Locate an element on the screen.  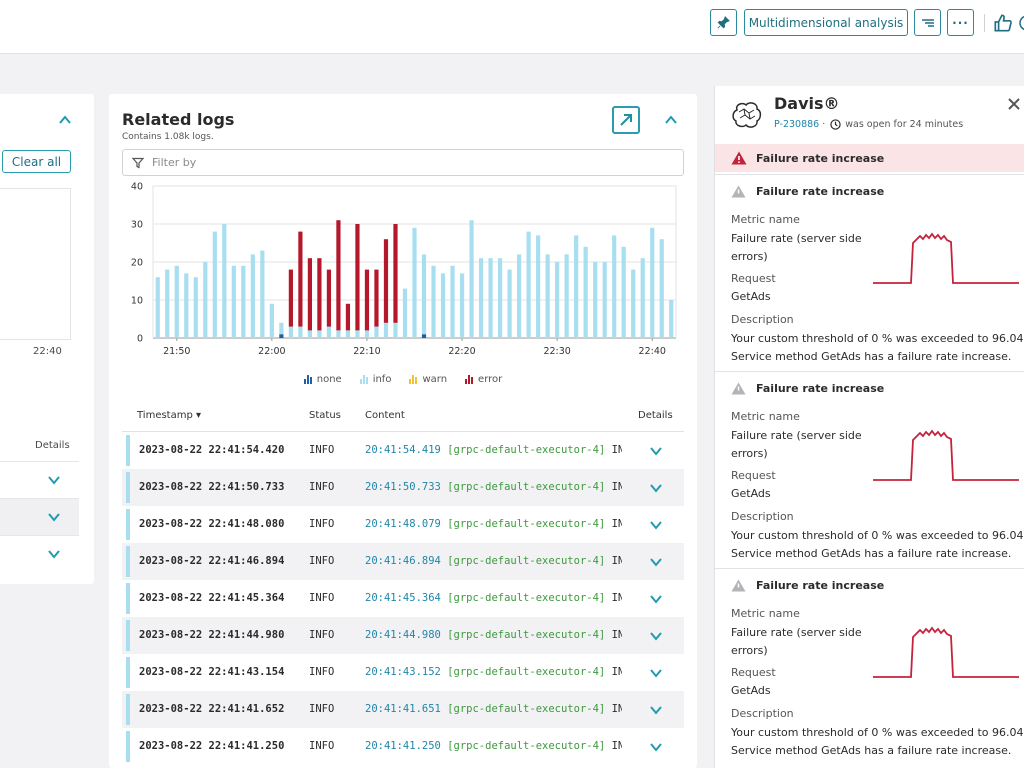
bar-none is located at coordinates (281, 336).